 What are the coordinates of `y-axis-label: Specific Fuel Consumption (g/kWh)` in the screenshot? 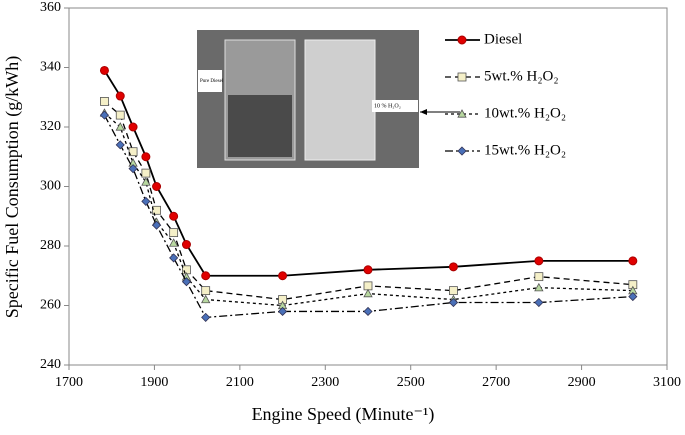 It's located at (12, 187).